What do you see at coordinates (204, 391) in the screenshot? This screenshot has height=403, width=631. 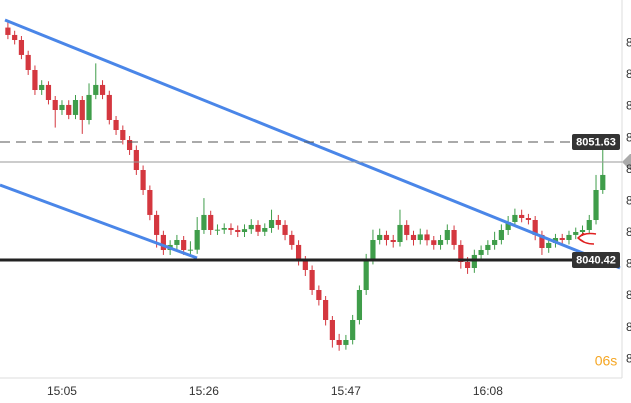 I see `x-tick-label: 15:26` at bounding box center [204, 391].